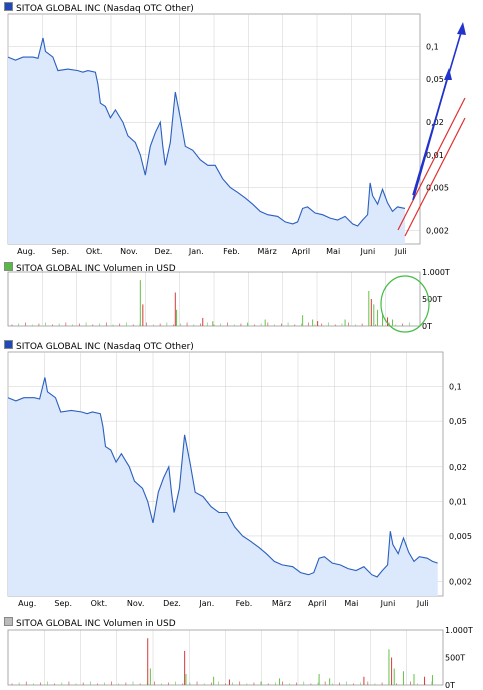 The image size is (483, 690). What do you see at coordinates (8, 621) in the screenshot?
I see `gray-square-icon` at bounding box center [8, 621].